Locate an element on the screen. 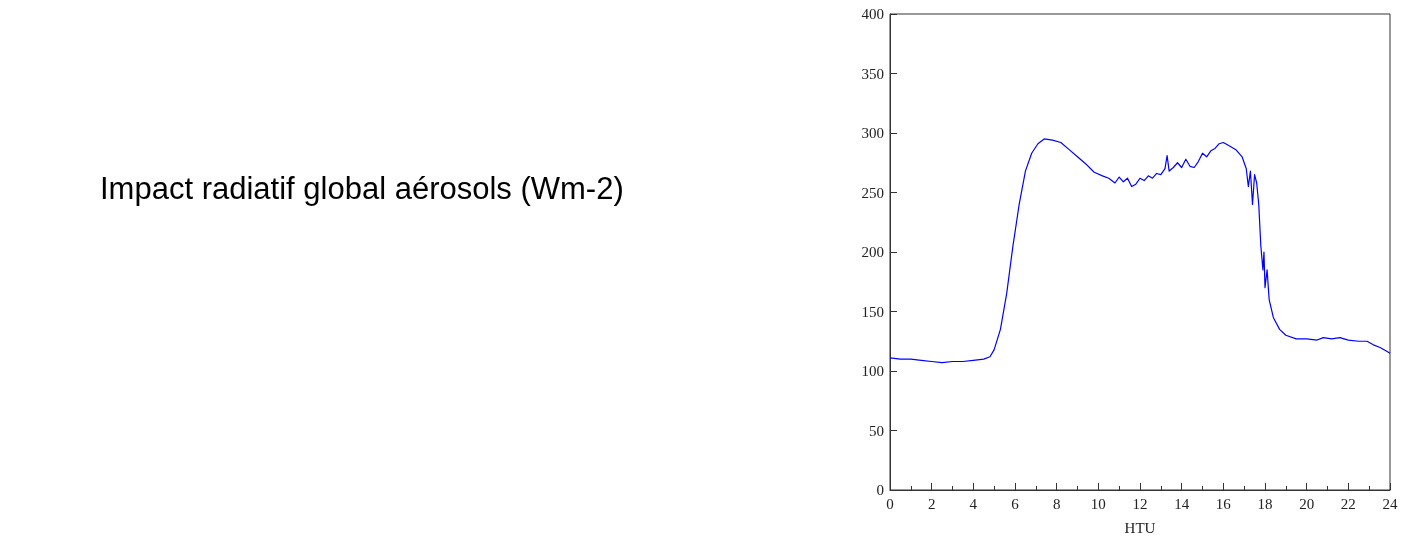  y-tick-label: 400 is located at coordinates (872, 14).